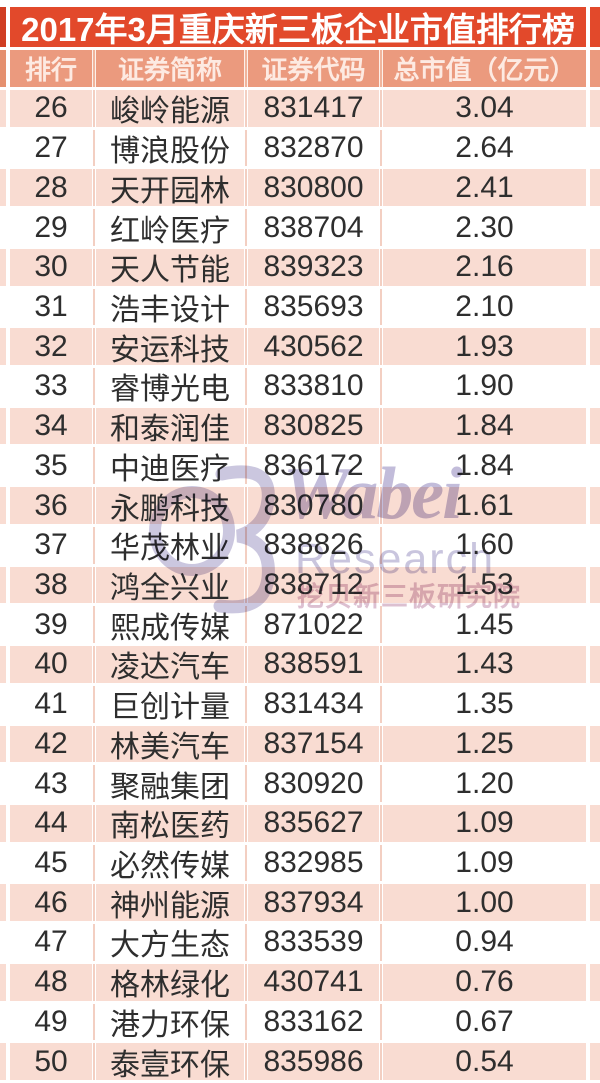 This screenshot has width=600, height=1083. Describe the element at coordinates (313, 110) in the screenshot. I see `security-code-cell: 831417` at that location.